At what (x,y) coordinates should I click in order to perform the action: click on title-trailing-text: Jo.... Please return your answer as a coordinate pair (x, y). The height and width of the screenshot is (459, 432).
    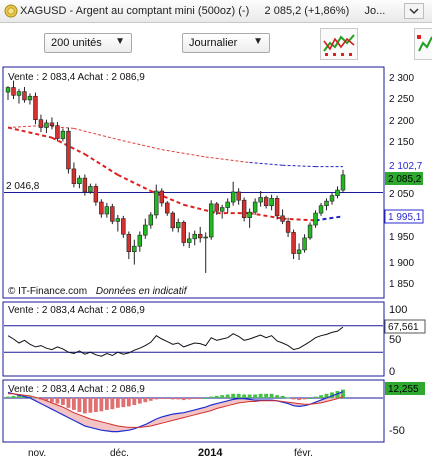
    Looking at the image, I should click on (375, 11).